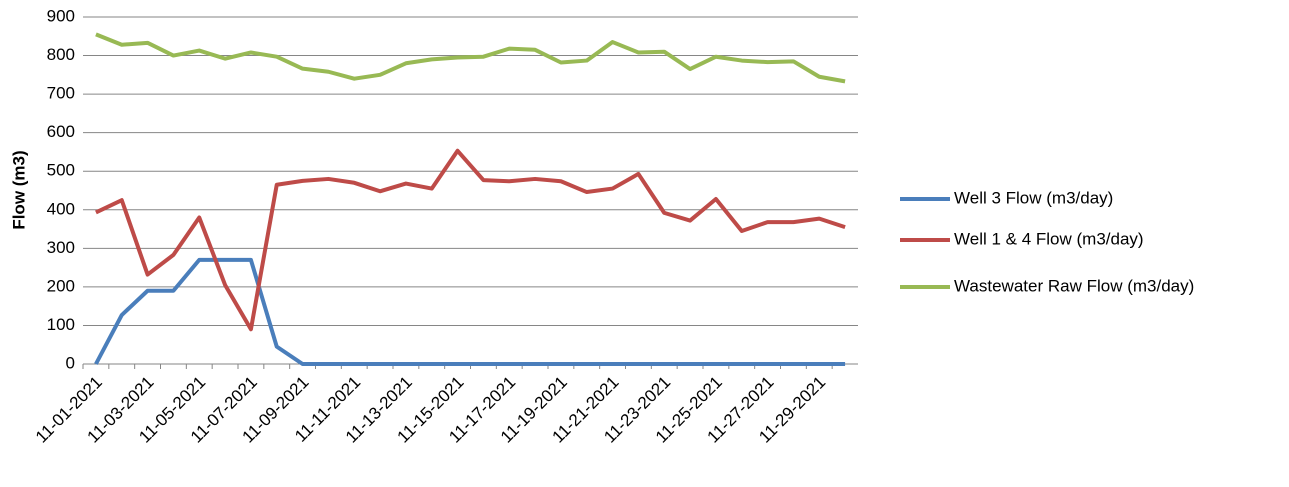 The height and width of the screenshot is (487, 1289). What do you see at coordinates (61, 247) in the screenshot?
I see `y-tick-label: 300` at bounding box center [61, 247].